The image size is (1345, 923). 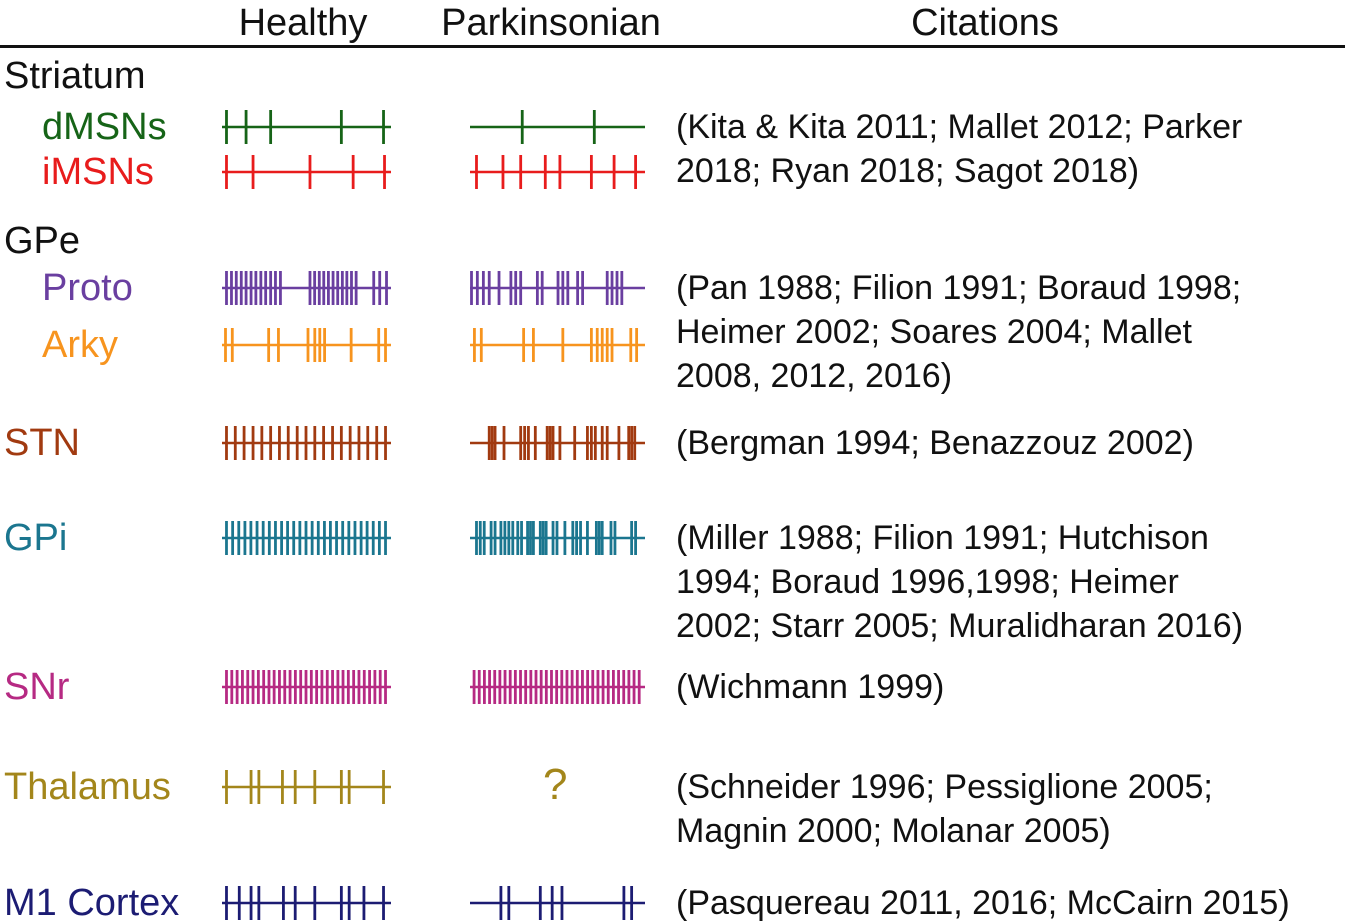 I want to click on citation-line: (Wichmann 1999), so click(x=810, y=687).